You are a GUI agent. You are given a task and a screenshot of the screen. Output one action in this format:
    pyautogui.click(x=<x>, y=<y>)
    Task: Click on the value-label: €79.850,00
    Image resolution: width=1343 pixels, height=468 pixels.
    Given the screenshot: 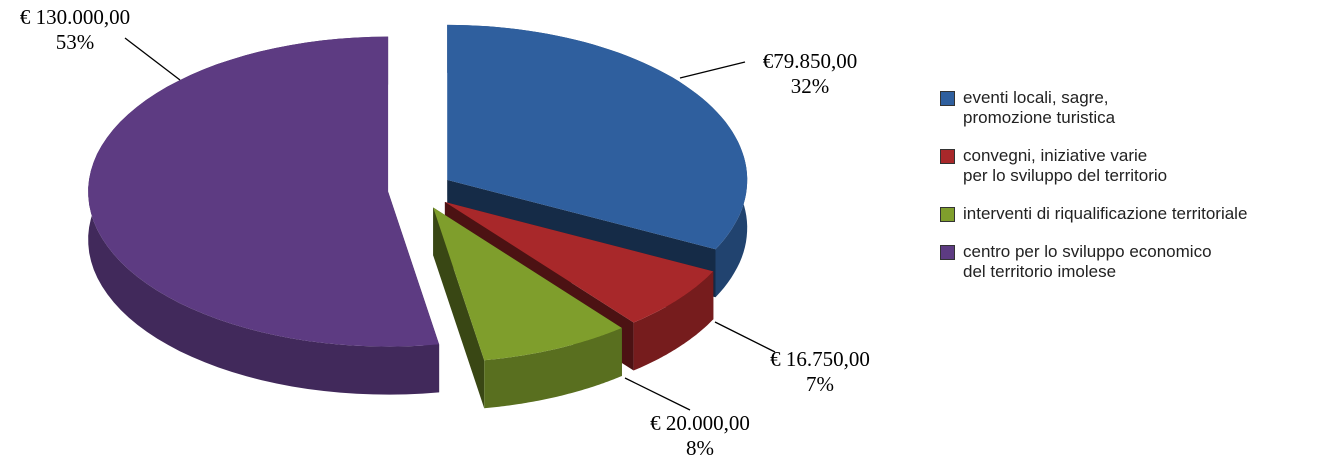 What is the action you would take?
    pyautogui.click(x=810, y=61)
    